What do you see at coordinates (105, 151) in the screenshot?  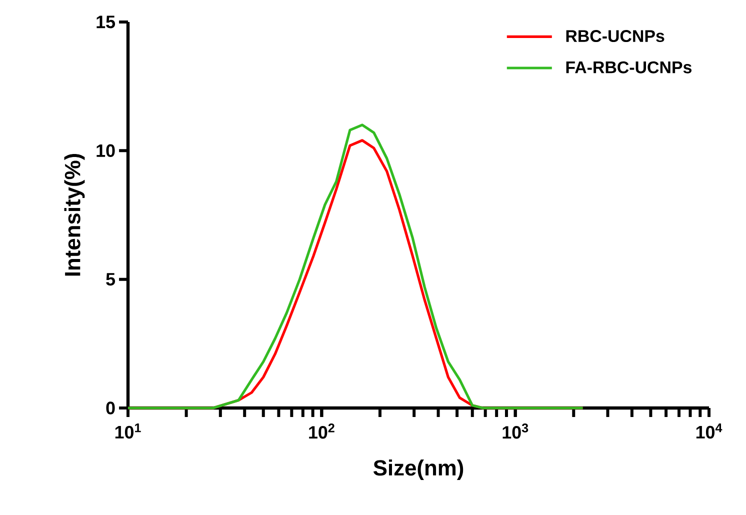 I see `y-tick-label: 10` at bounding box center [105, 151].